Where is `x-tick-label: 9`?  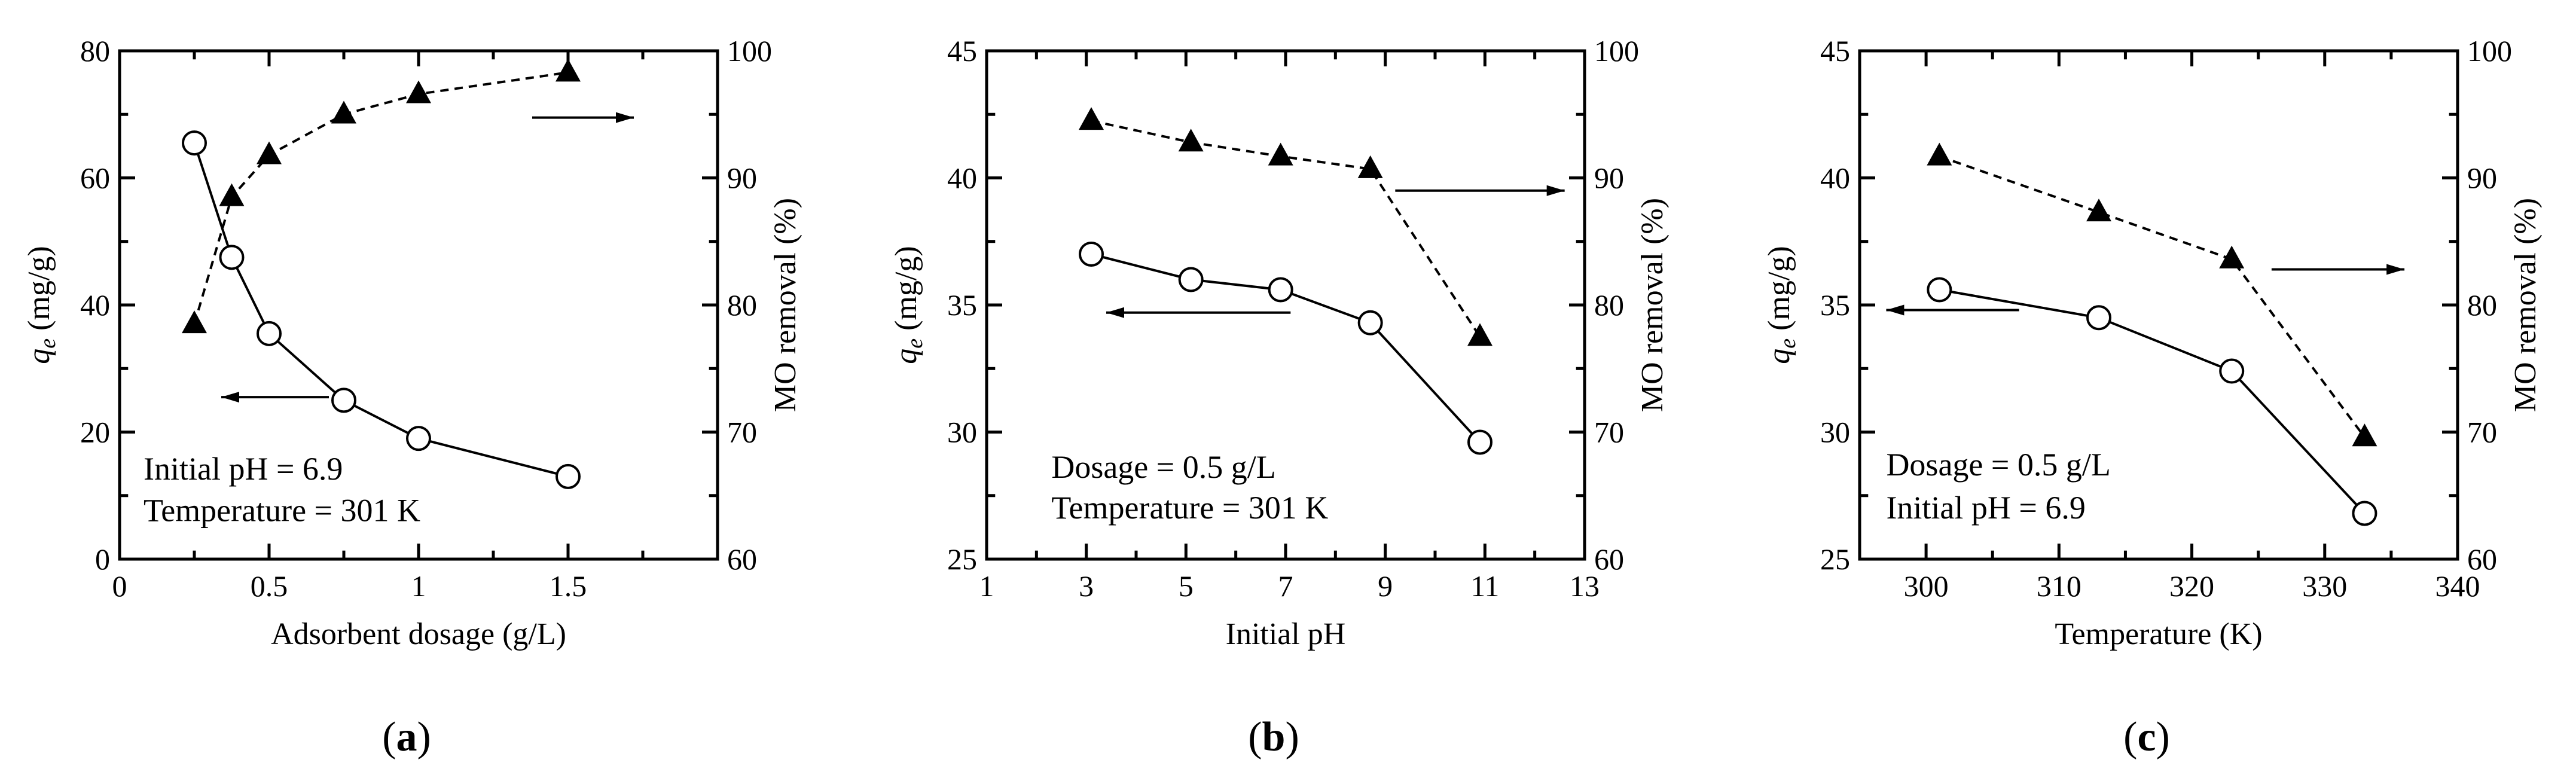 x-tick-label: 9 is located at coordinates (1385, 586).